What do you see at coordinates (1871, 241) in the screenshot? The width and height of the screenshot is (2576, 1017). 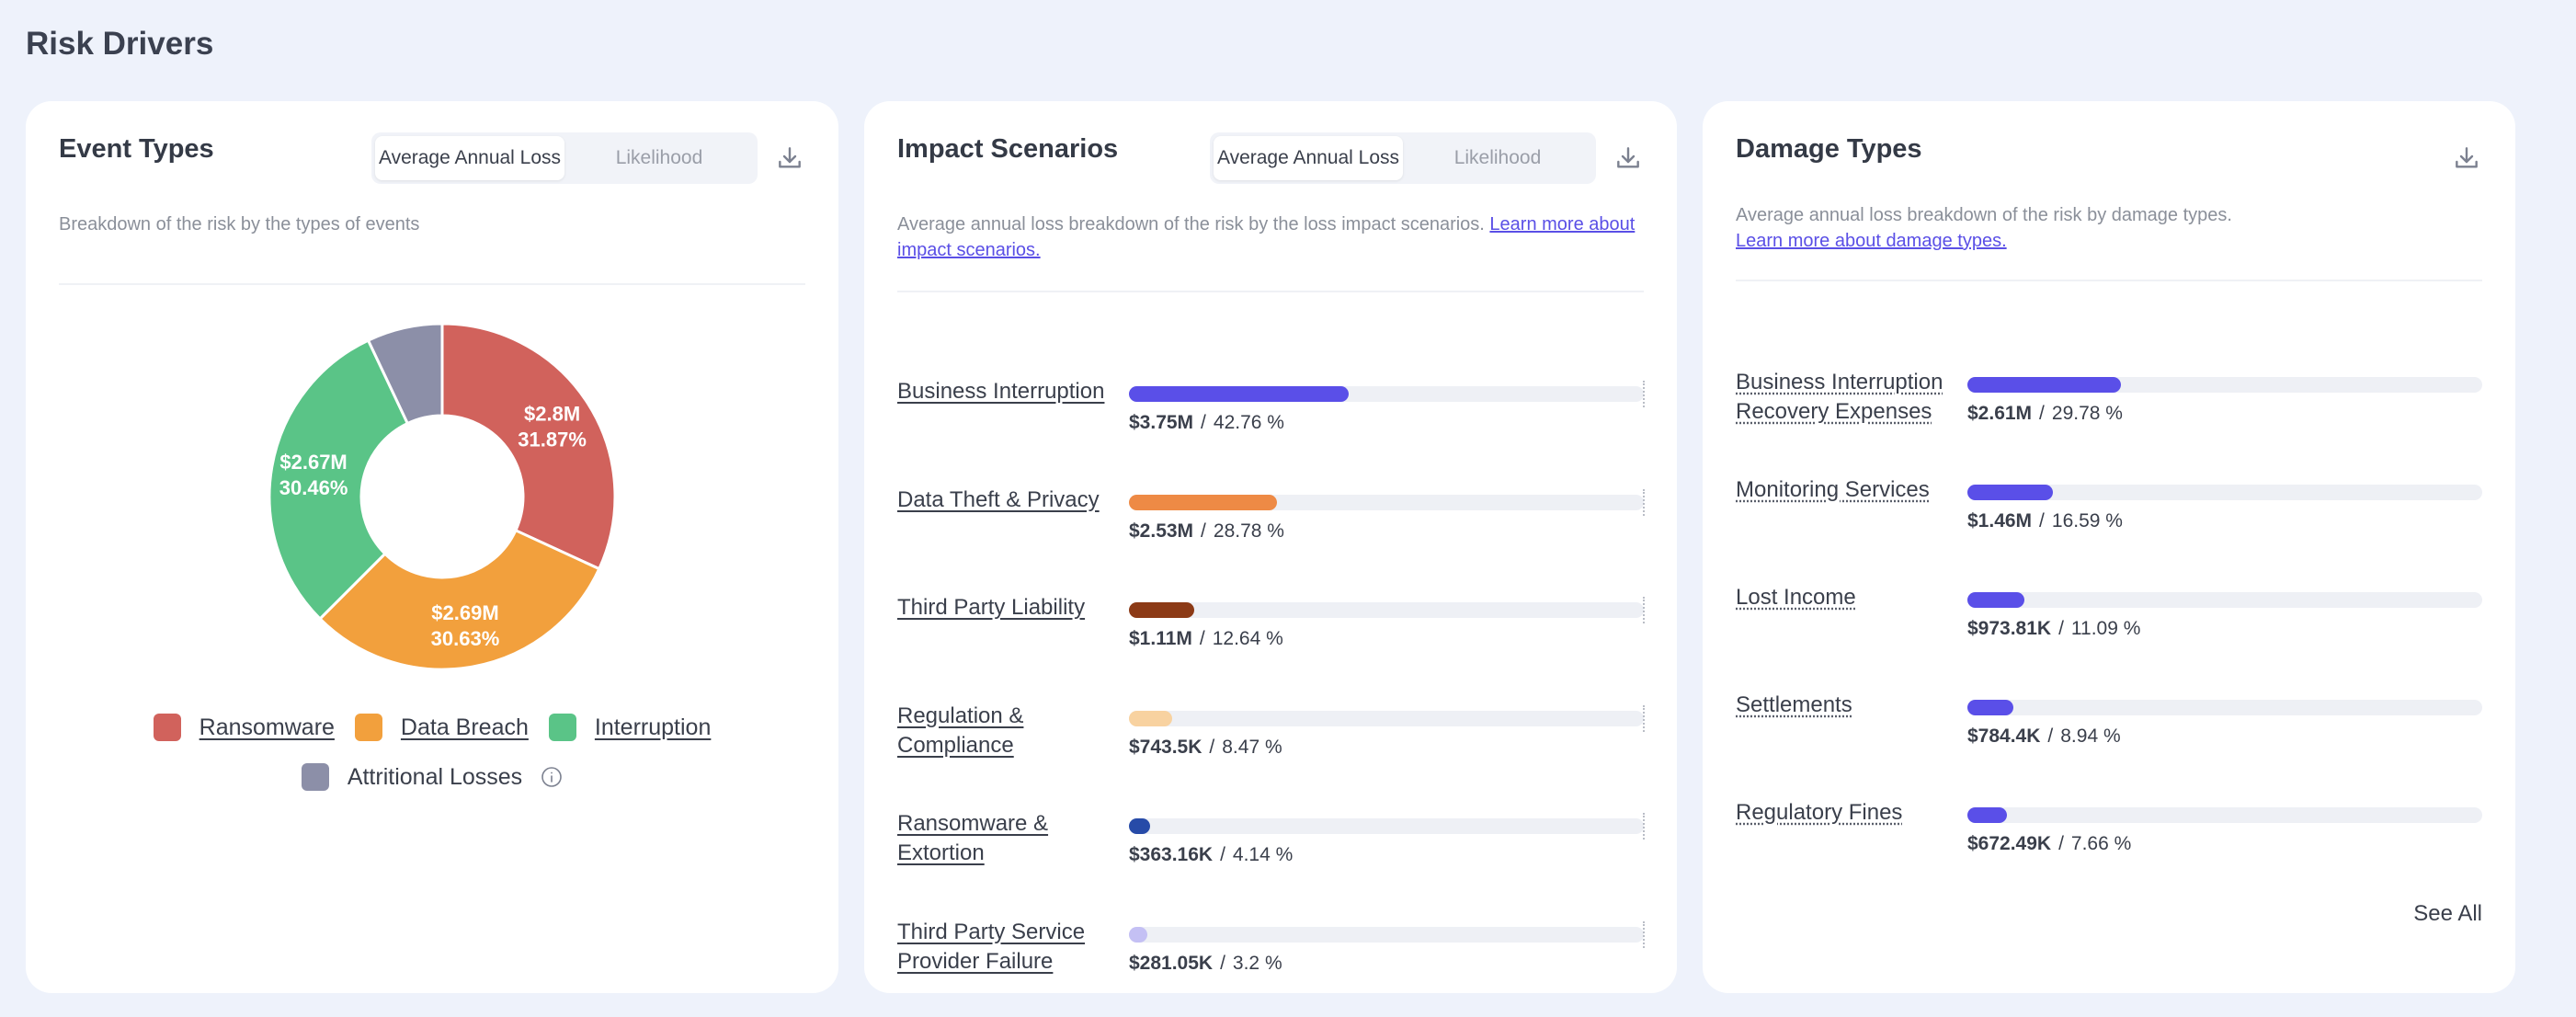 I see `learn-more-damage-link: Learn more about damage types.` at bounding box center [1871, 241].